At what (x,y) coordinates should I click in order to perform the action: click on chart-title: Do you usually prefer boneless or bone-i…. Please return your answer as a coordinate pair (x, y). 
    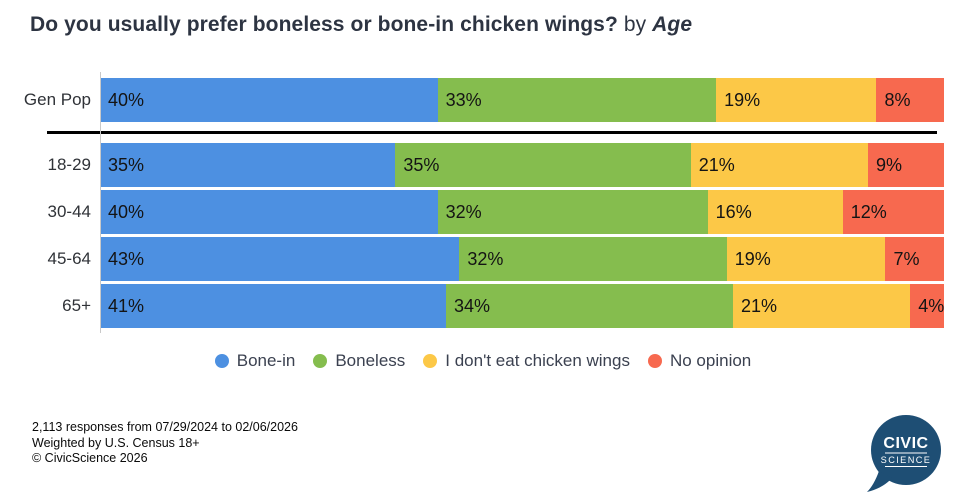
    Looking at the image, I should click on (361, 25).